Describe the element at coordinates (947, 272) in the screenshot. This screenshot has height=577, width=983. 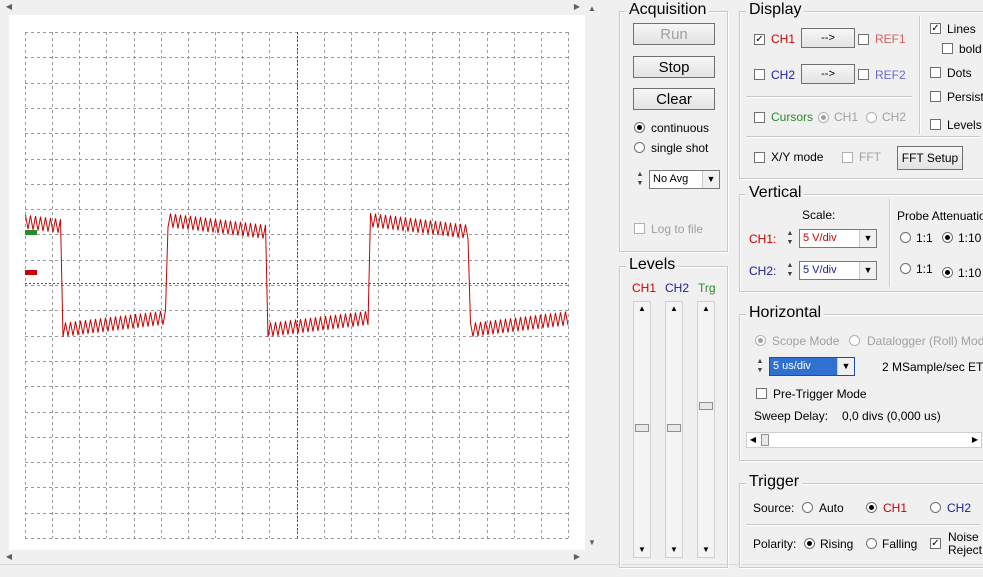
I see `ch2-probe-10x-radio` at that location.